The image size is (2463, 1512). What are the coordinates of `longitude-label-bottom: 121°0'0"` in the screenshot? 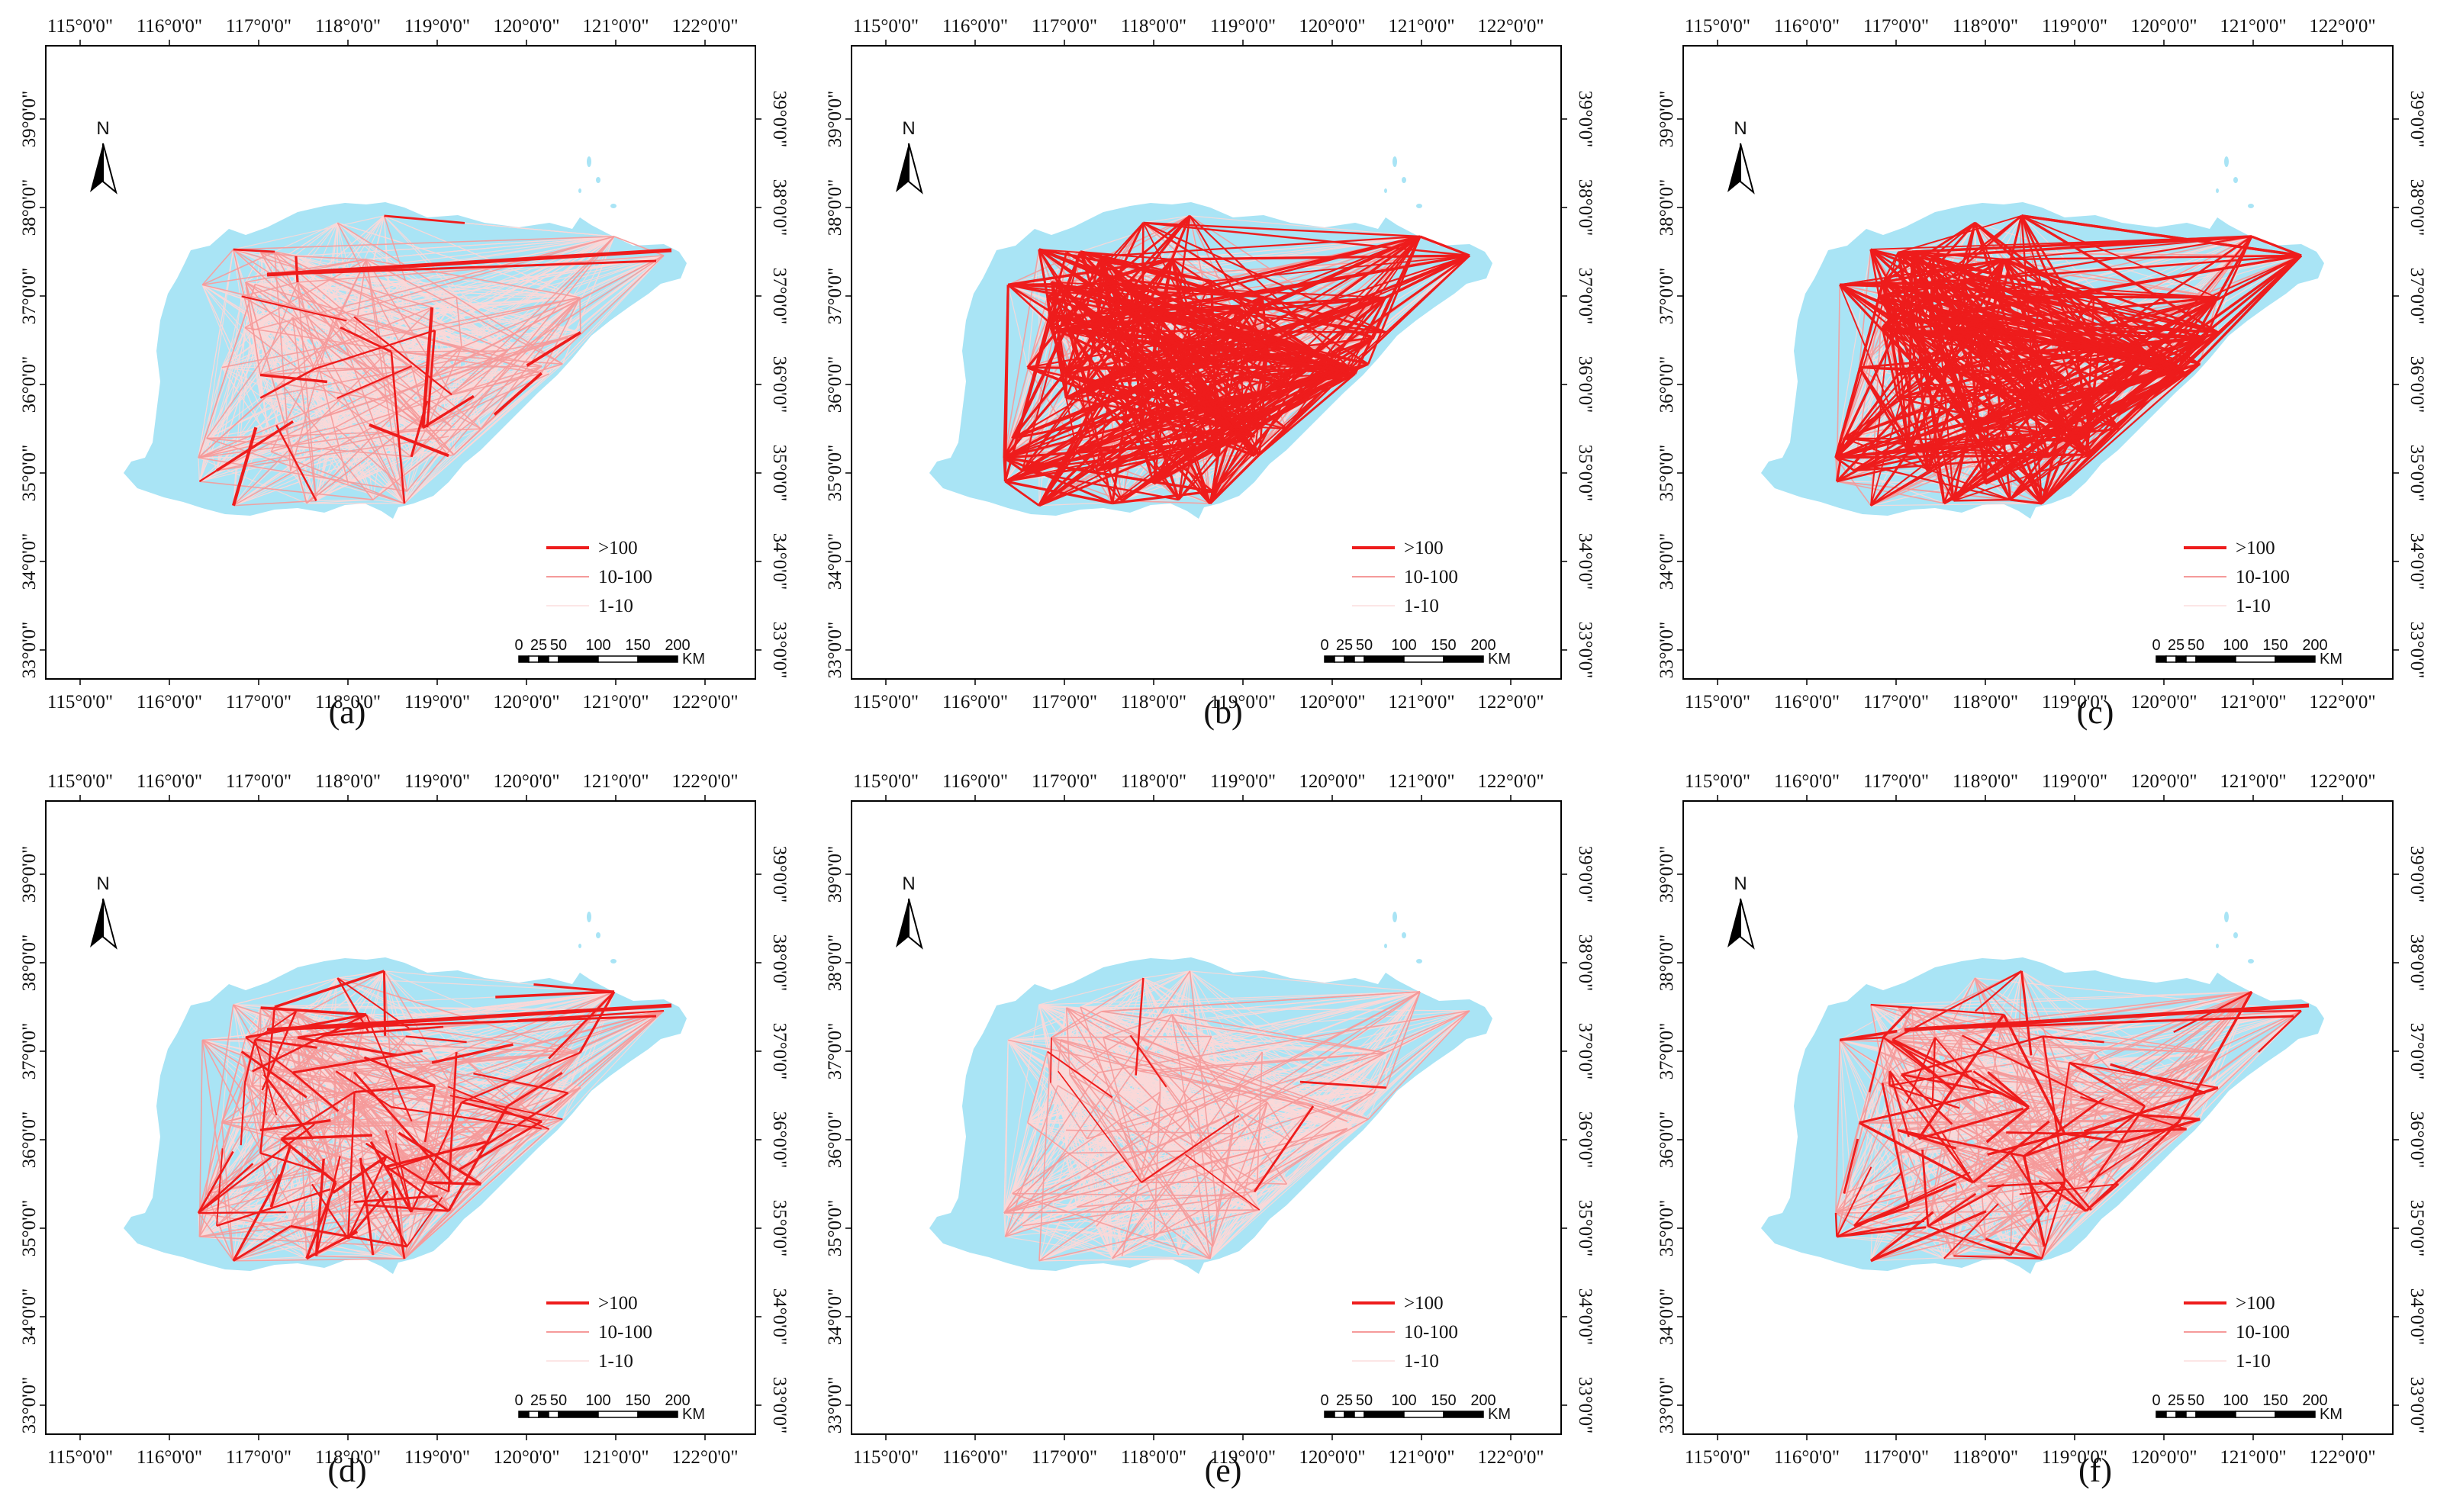 It's located at (615, 1458).